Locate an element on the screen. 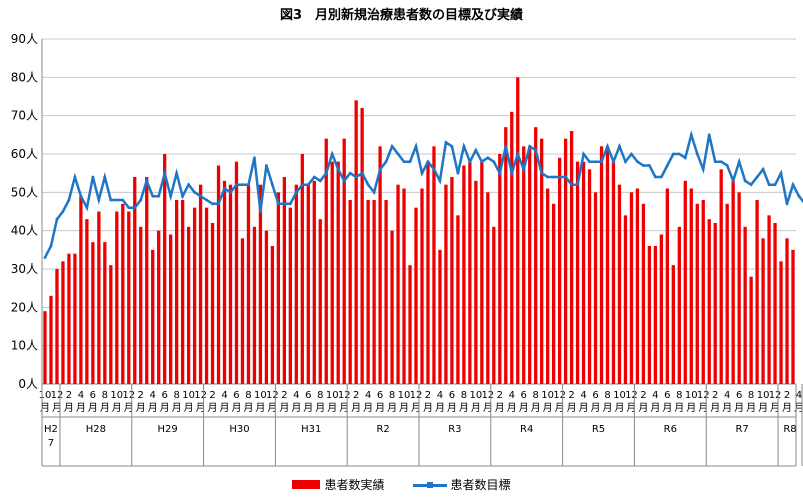  y-tick-label: 10人 is located at coordinates (24, 346).